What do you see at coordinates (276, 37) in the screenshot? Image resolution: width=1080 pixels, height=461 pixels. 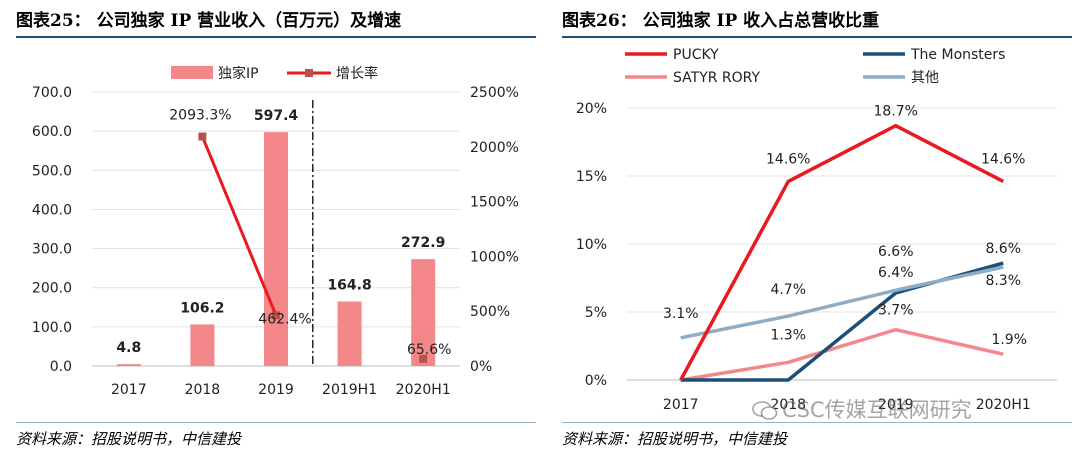 I see `left-title-rule` at bounding box center [276, 37].